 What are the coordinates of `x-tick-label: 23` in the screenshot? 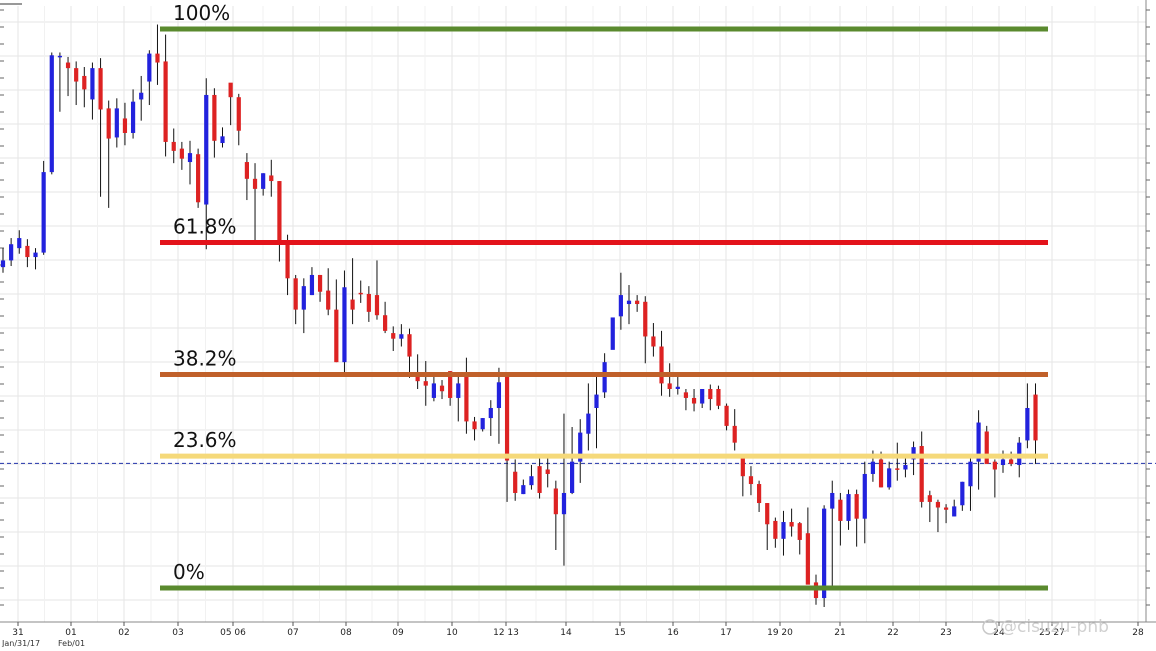 It's located at (945, 633).